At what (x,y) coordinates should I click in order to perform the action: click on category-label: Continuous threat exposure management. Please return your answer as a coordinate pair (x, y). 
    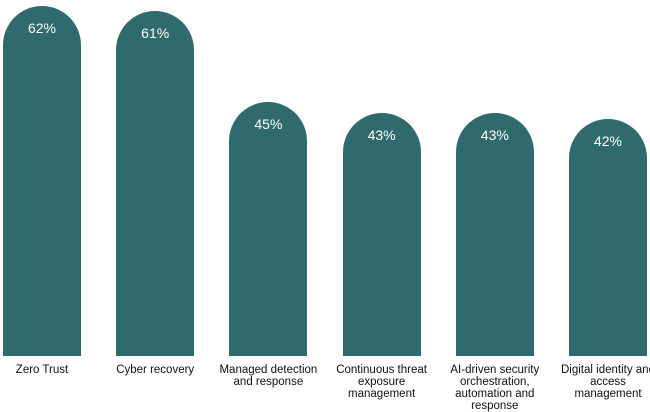
    Looking at the image, I should click on (381, 382).